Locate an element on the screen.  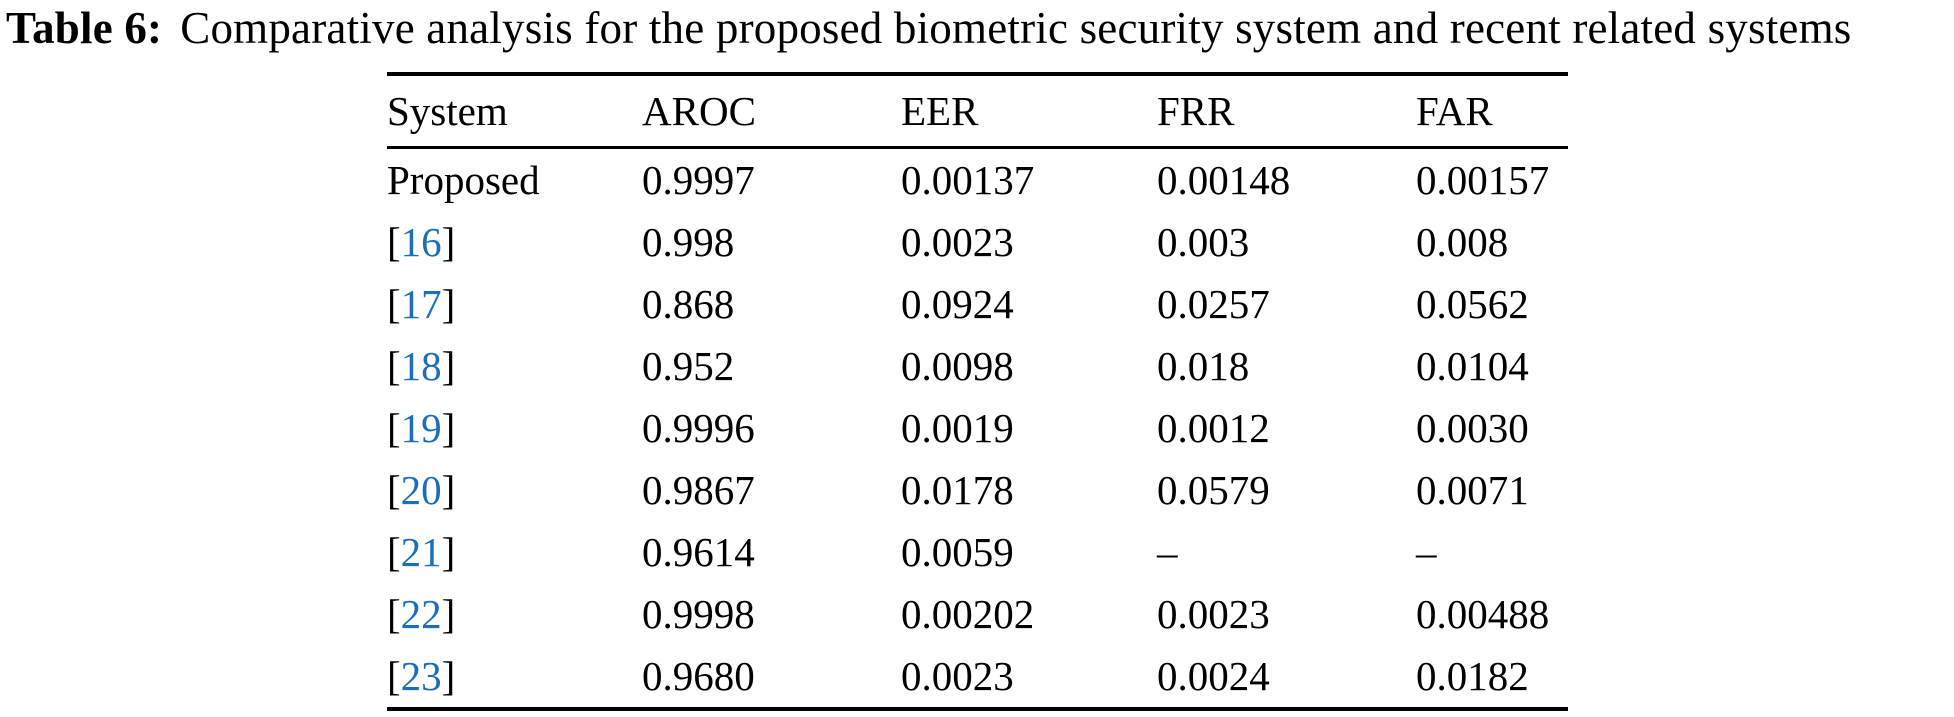
value-cell-far: – is located at coordinates (1426, 552).